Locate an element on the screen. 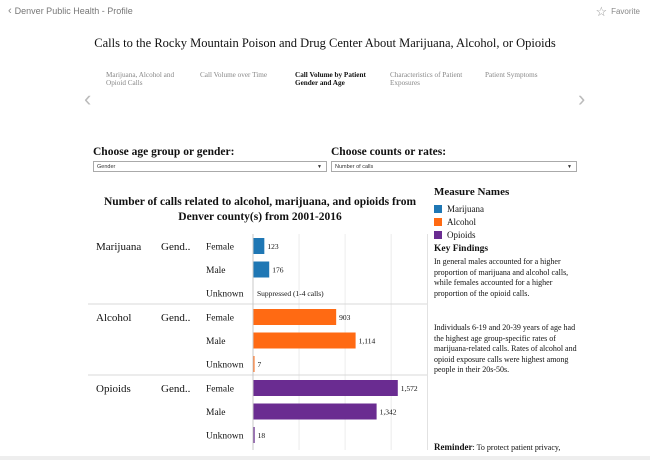  legend-item-marijuana: Marijuana is located at coordinates (459, 209).